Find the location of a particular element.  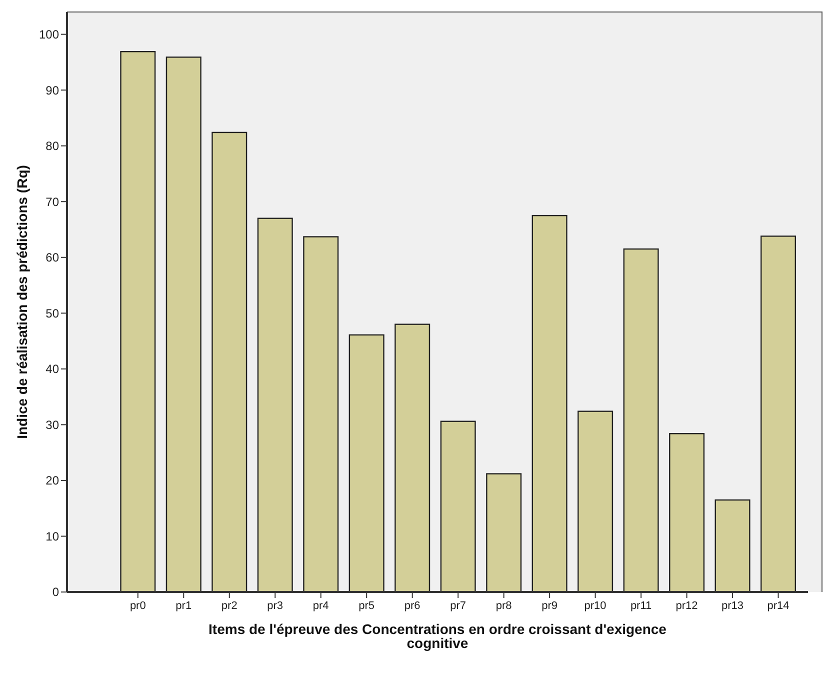

y-tick-label: 0 is located at coordinates (56, 592).